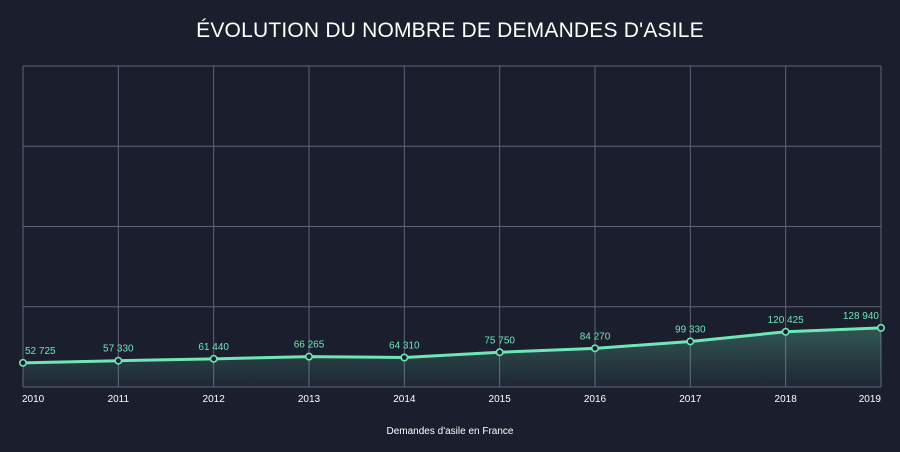 This screenshot has height=452, width=900. I want to click on data-label: 75 750, so click(499, 340).